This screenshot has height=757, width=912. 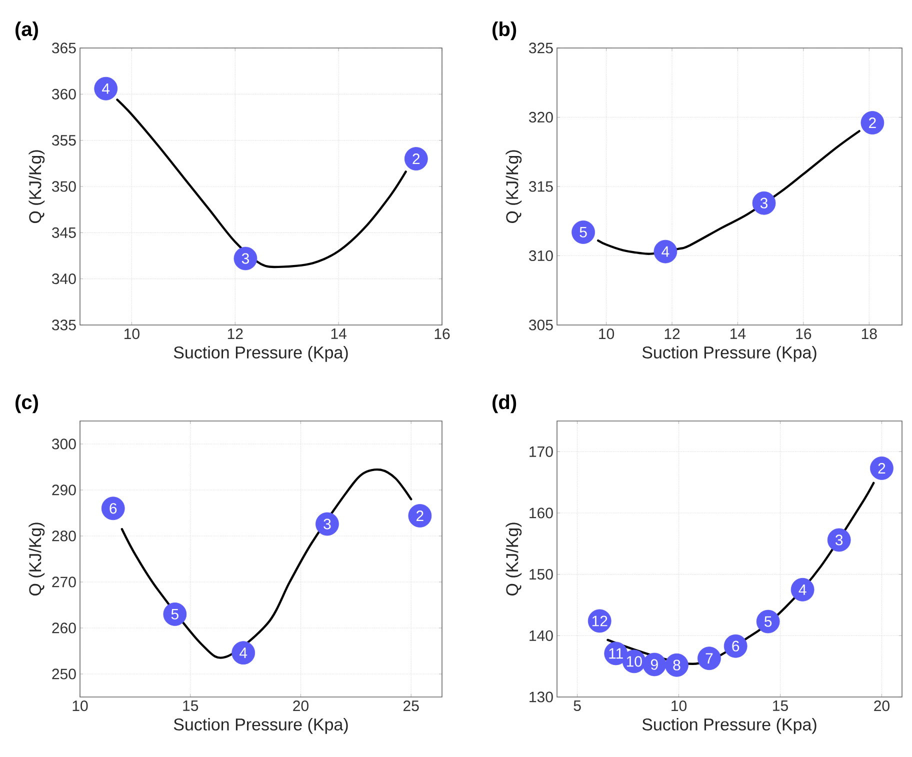 What do you see at coordinates (64, 232) in the screenshot?
I see `y-tick-label: 345` at bounding box center [64, 232].